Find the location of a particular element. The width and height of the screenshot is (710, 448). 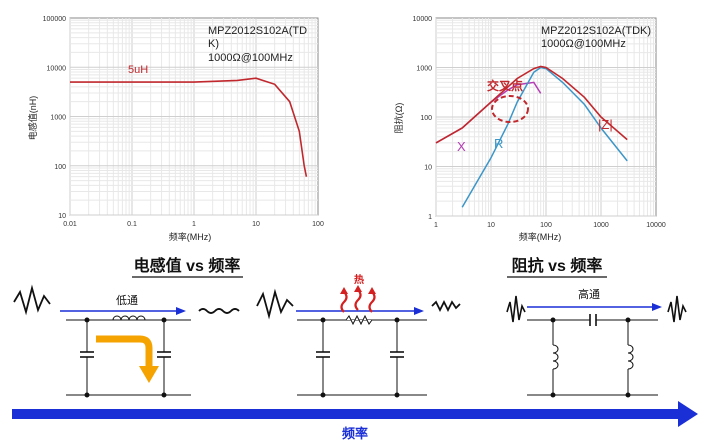

heat-label: 热 is located at coordinates (359, 279).